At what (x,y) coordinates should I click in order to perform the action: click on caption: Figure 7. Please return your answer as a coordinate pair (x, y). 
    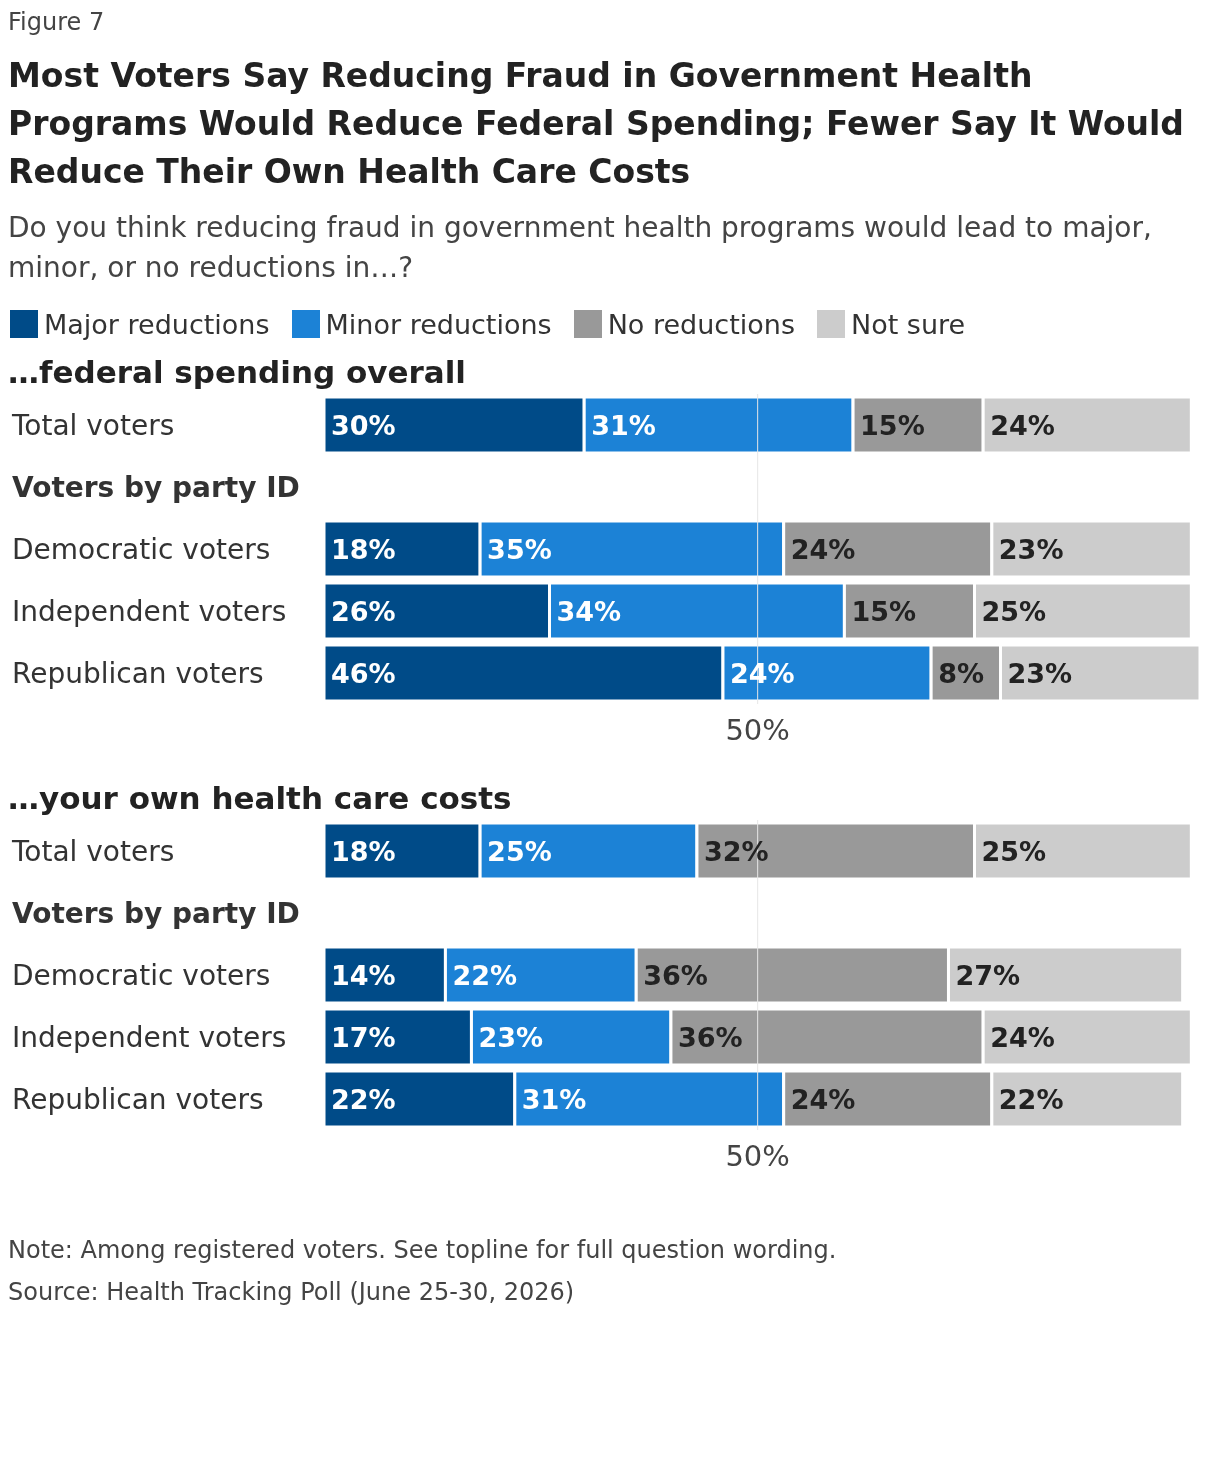
    Looking at the image, I should click on (57, 22).